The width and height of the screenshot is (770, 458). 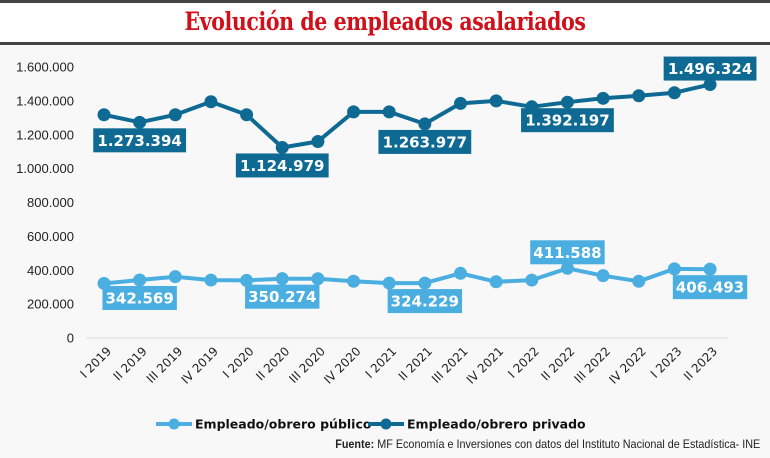 I want to click on legend-item-private: Empleado/obrero privado, so click(x=477, y=424).